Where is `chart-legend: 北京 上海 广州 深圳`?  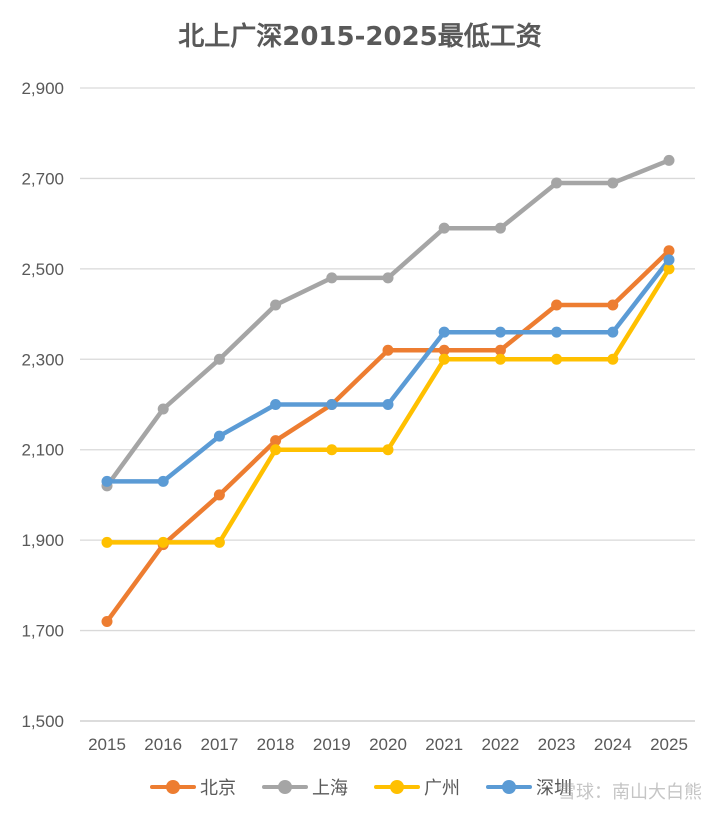
chart-legend: 北京 上海 广州 深圳 is located at coordinates (374, 787).